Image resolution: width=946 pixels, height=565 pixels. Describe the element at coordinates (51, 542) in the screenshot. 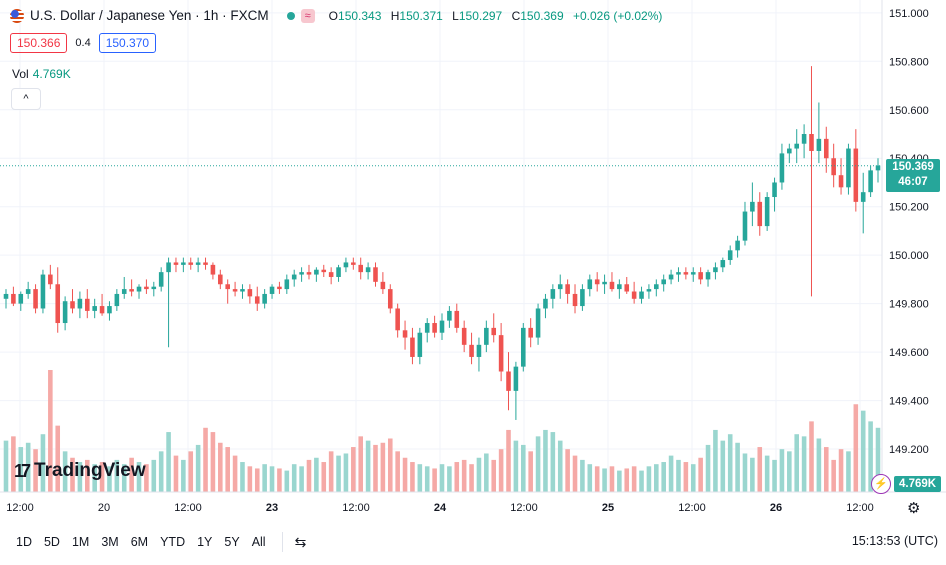

I see `range-5d-button: 5D` at that location.